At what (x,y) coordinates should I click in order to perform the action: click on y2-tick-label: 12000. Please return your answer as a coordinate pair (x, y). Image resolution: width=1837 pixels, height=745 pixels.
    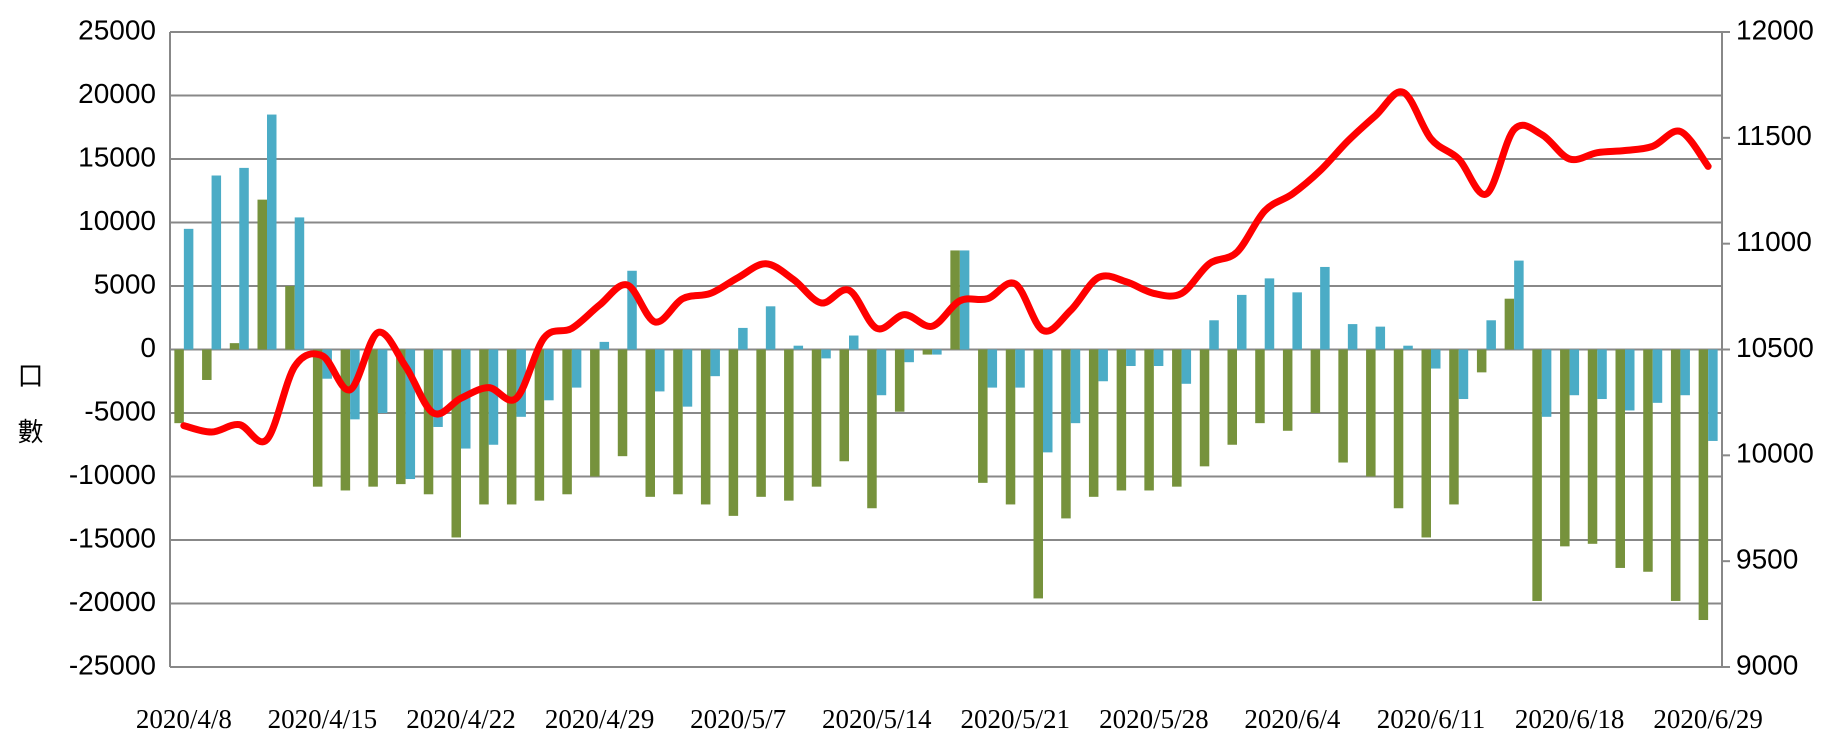
    Looking at the image, I should click on (1775, 29).